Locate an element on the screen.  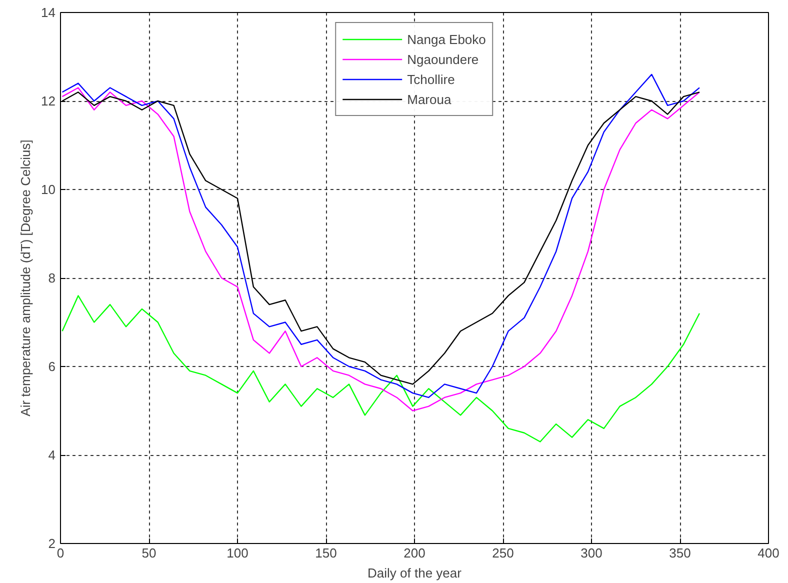
y-tick-label: 4 is located at coordinates (52, 455).